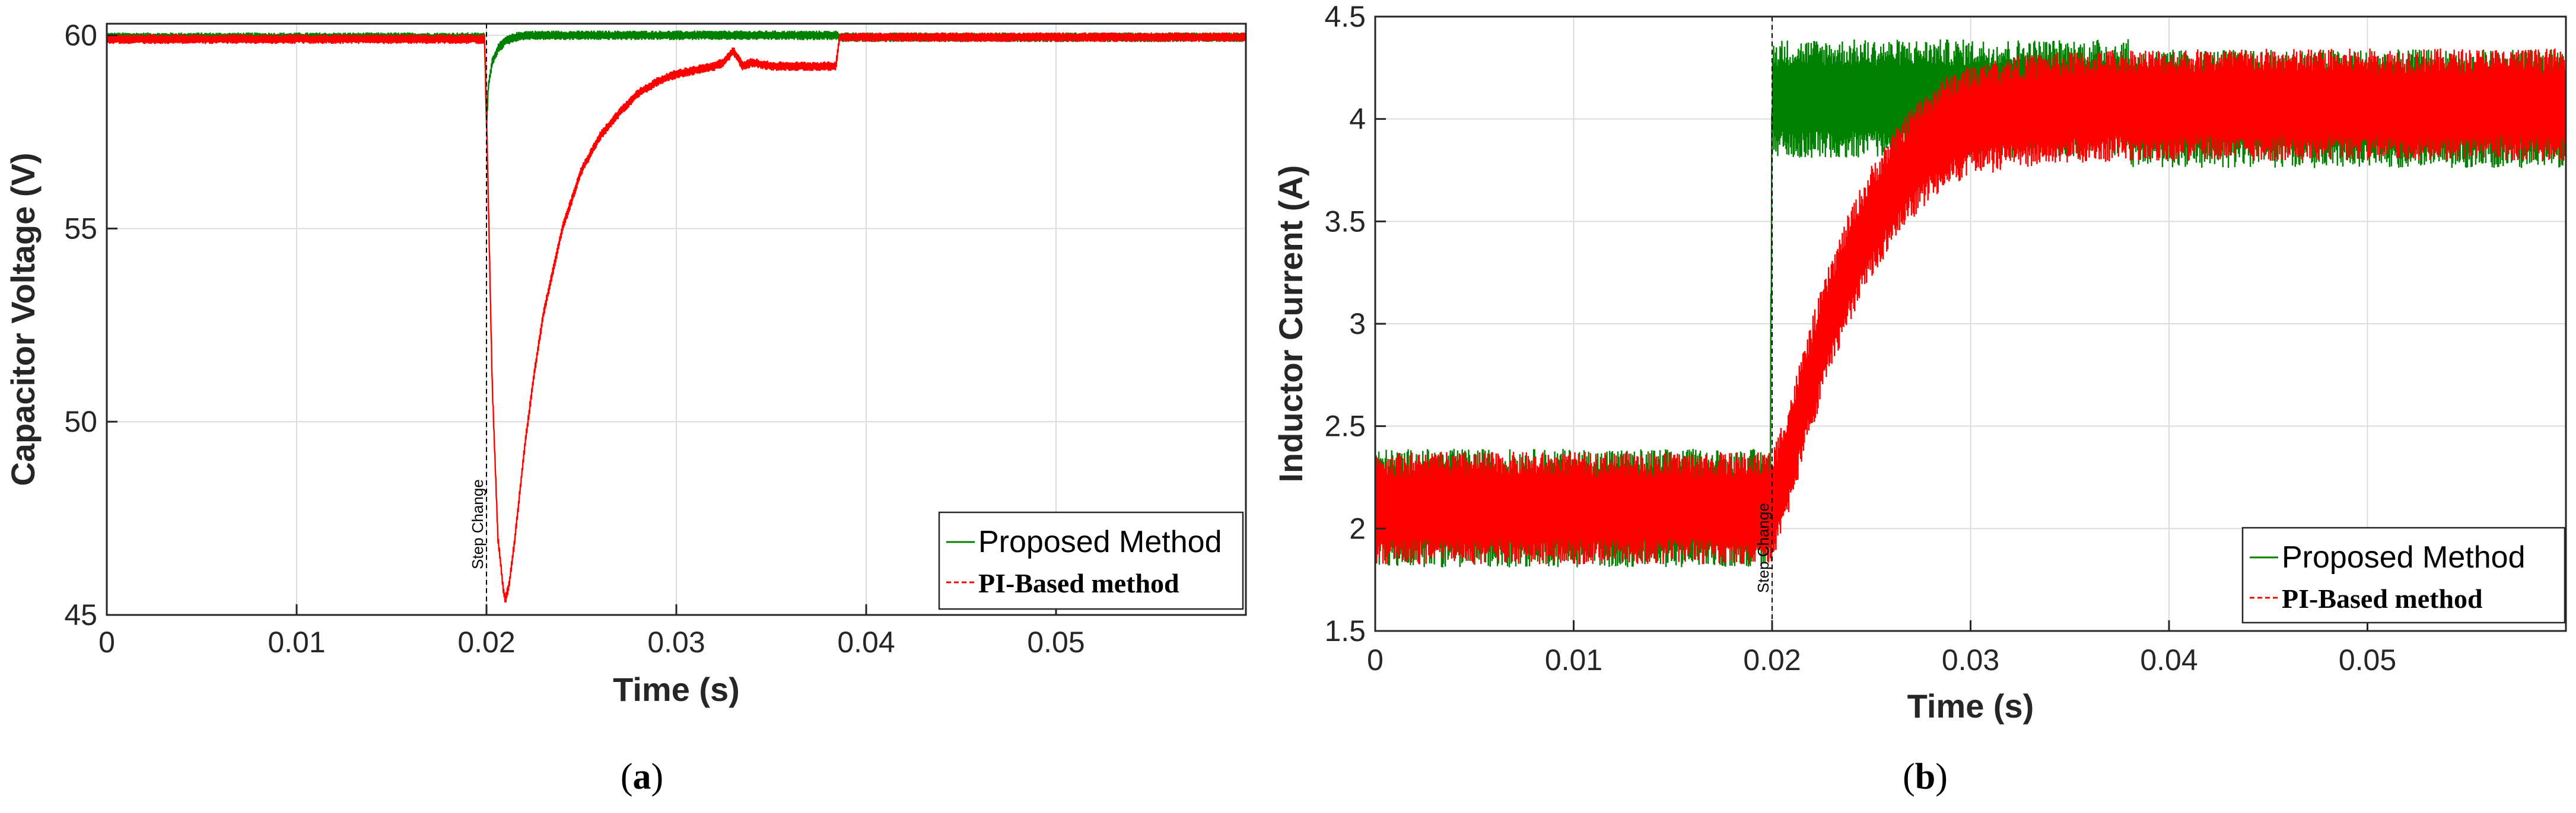  I want to click on caption-b-letter: b, so click(1925, 777).